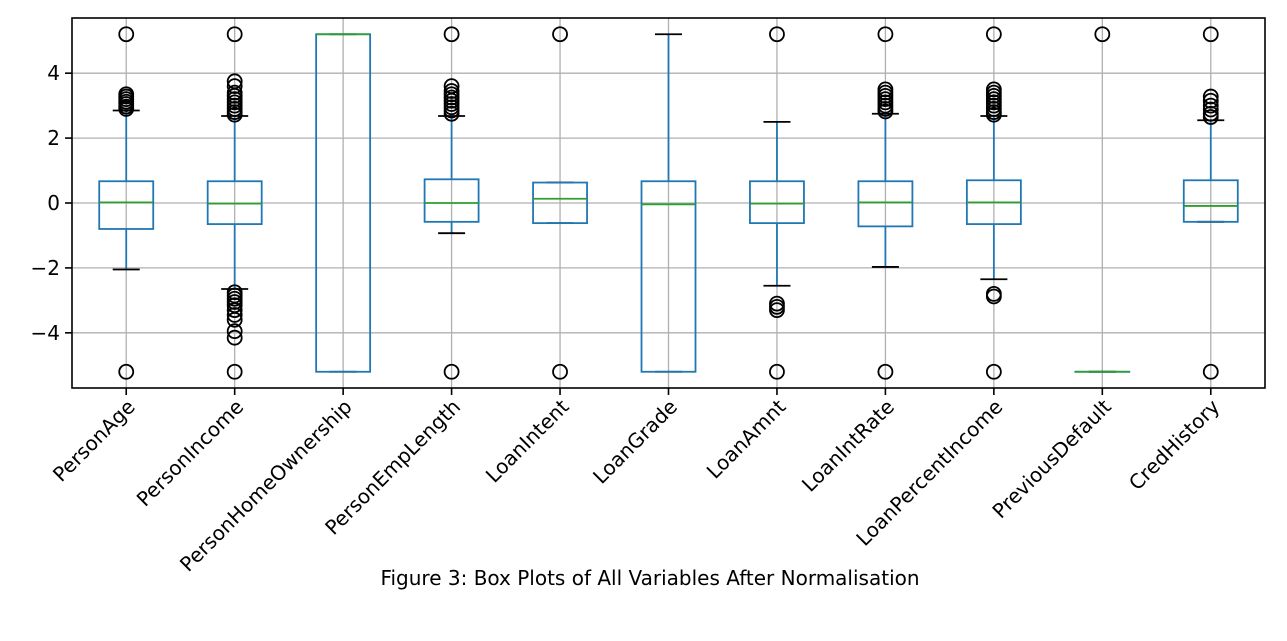 The width and height of the screenshot is (1287, 641). I want to click on x-tick-label: PersonHomeOwnership, so click(266, 486).